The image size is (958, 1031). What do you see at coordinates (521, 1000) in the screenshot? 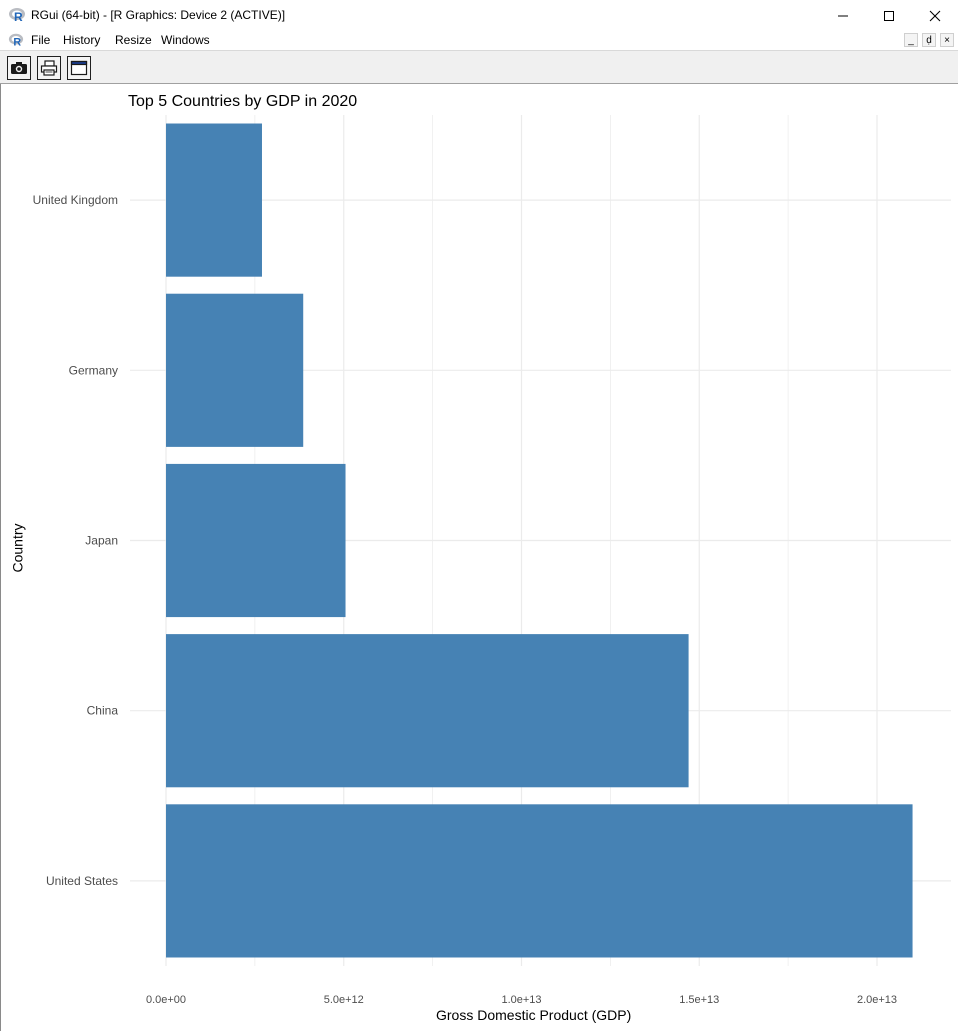
I see `x-tick-label: 1.0e+13` at bounding box center [521, 1000].